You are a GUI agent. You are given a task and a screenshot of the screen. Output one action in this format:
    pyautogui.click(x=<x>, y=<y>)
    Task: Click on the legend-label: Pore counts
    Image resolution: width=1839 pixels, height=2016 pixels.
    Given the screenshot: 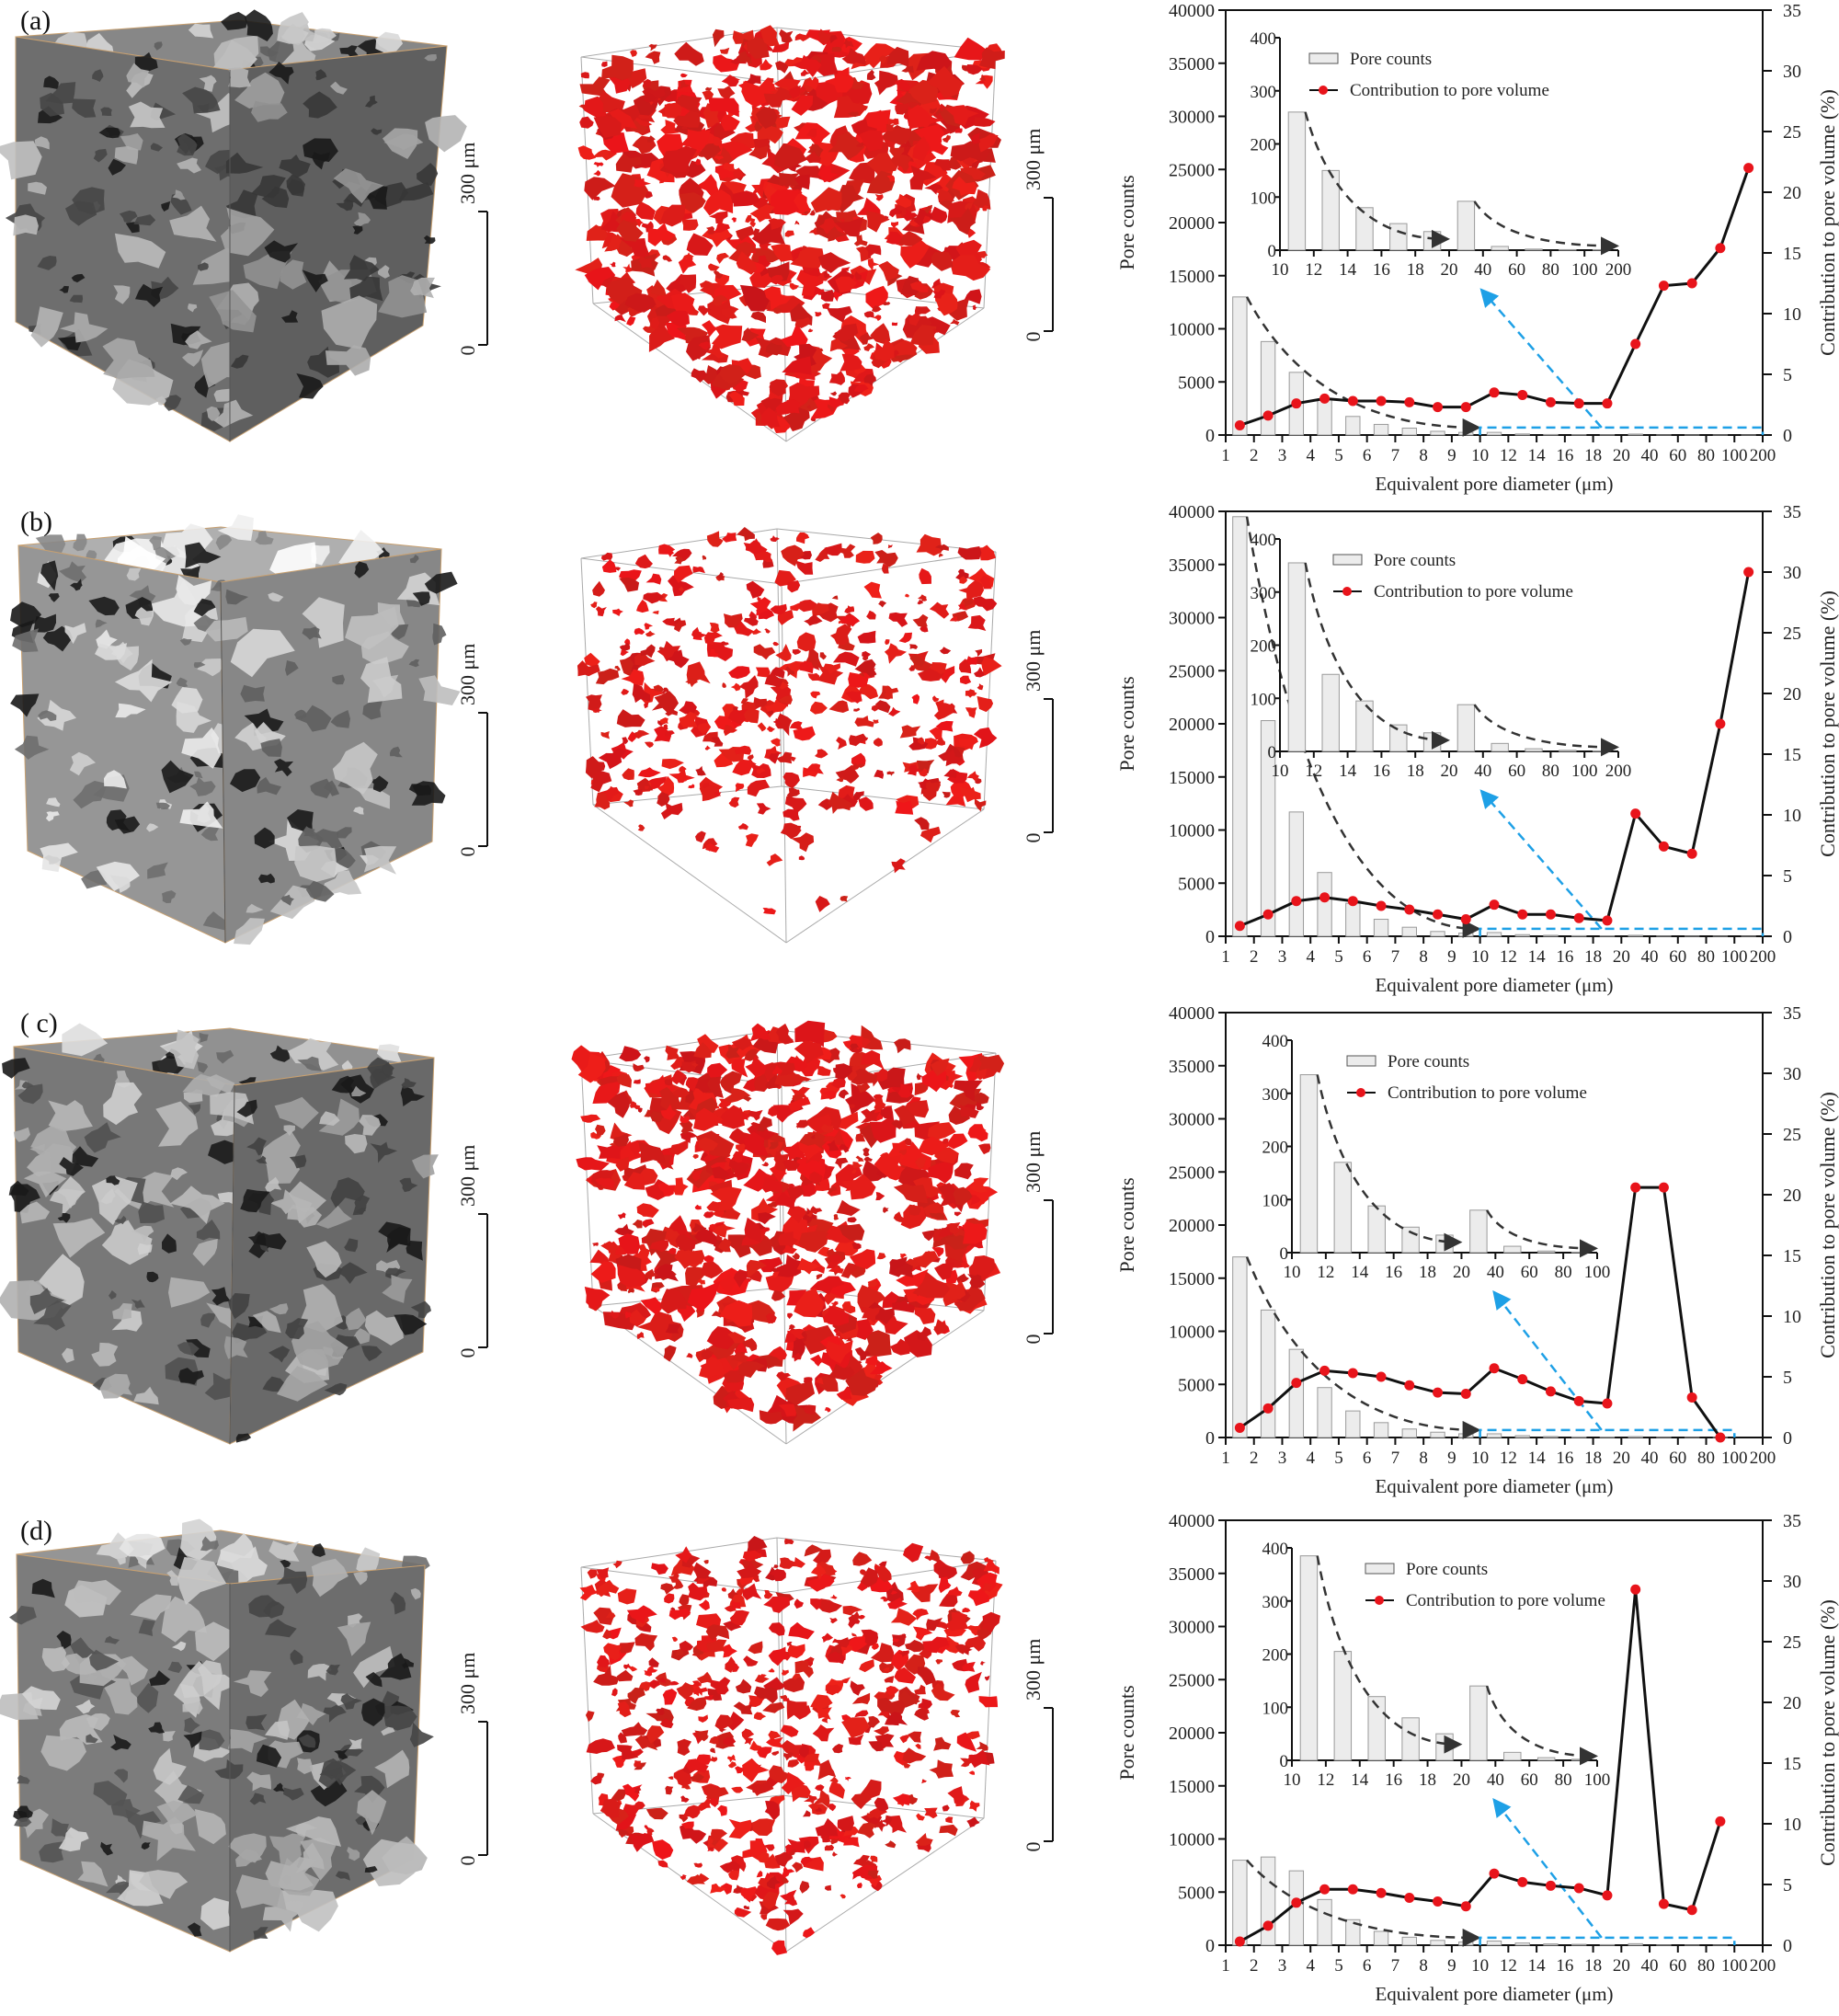 What is the action you would take?
    pyautogui.click(x=1415, y=560)
    